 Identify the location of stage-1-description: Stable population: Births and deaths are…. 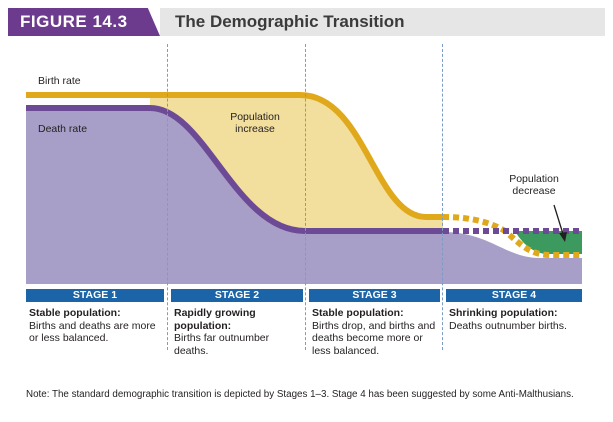
(96, 326).